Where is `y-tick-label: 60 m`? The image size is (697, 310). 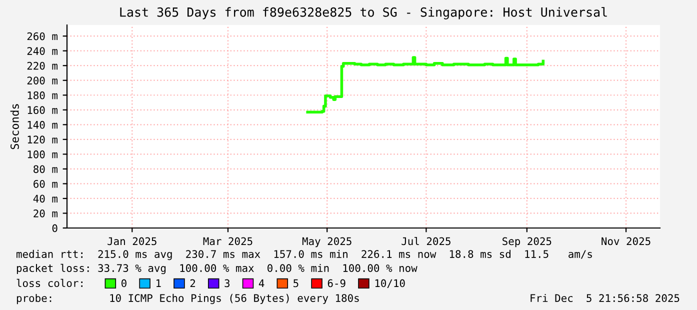 y-tick-label: 60 m is located at coordinates (46, 184).